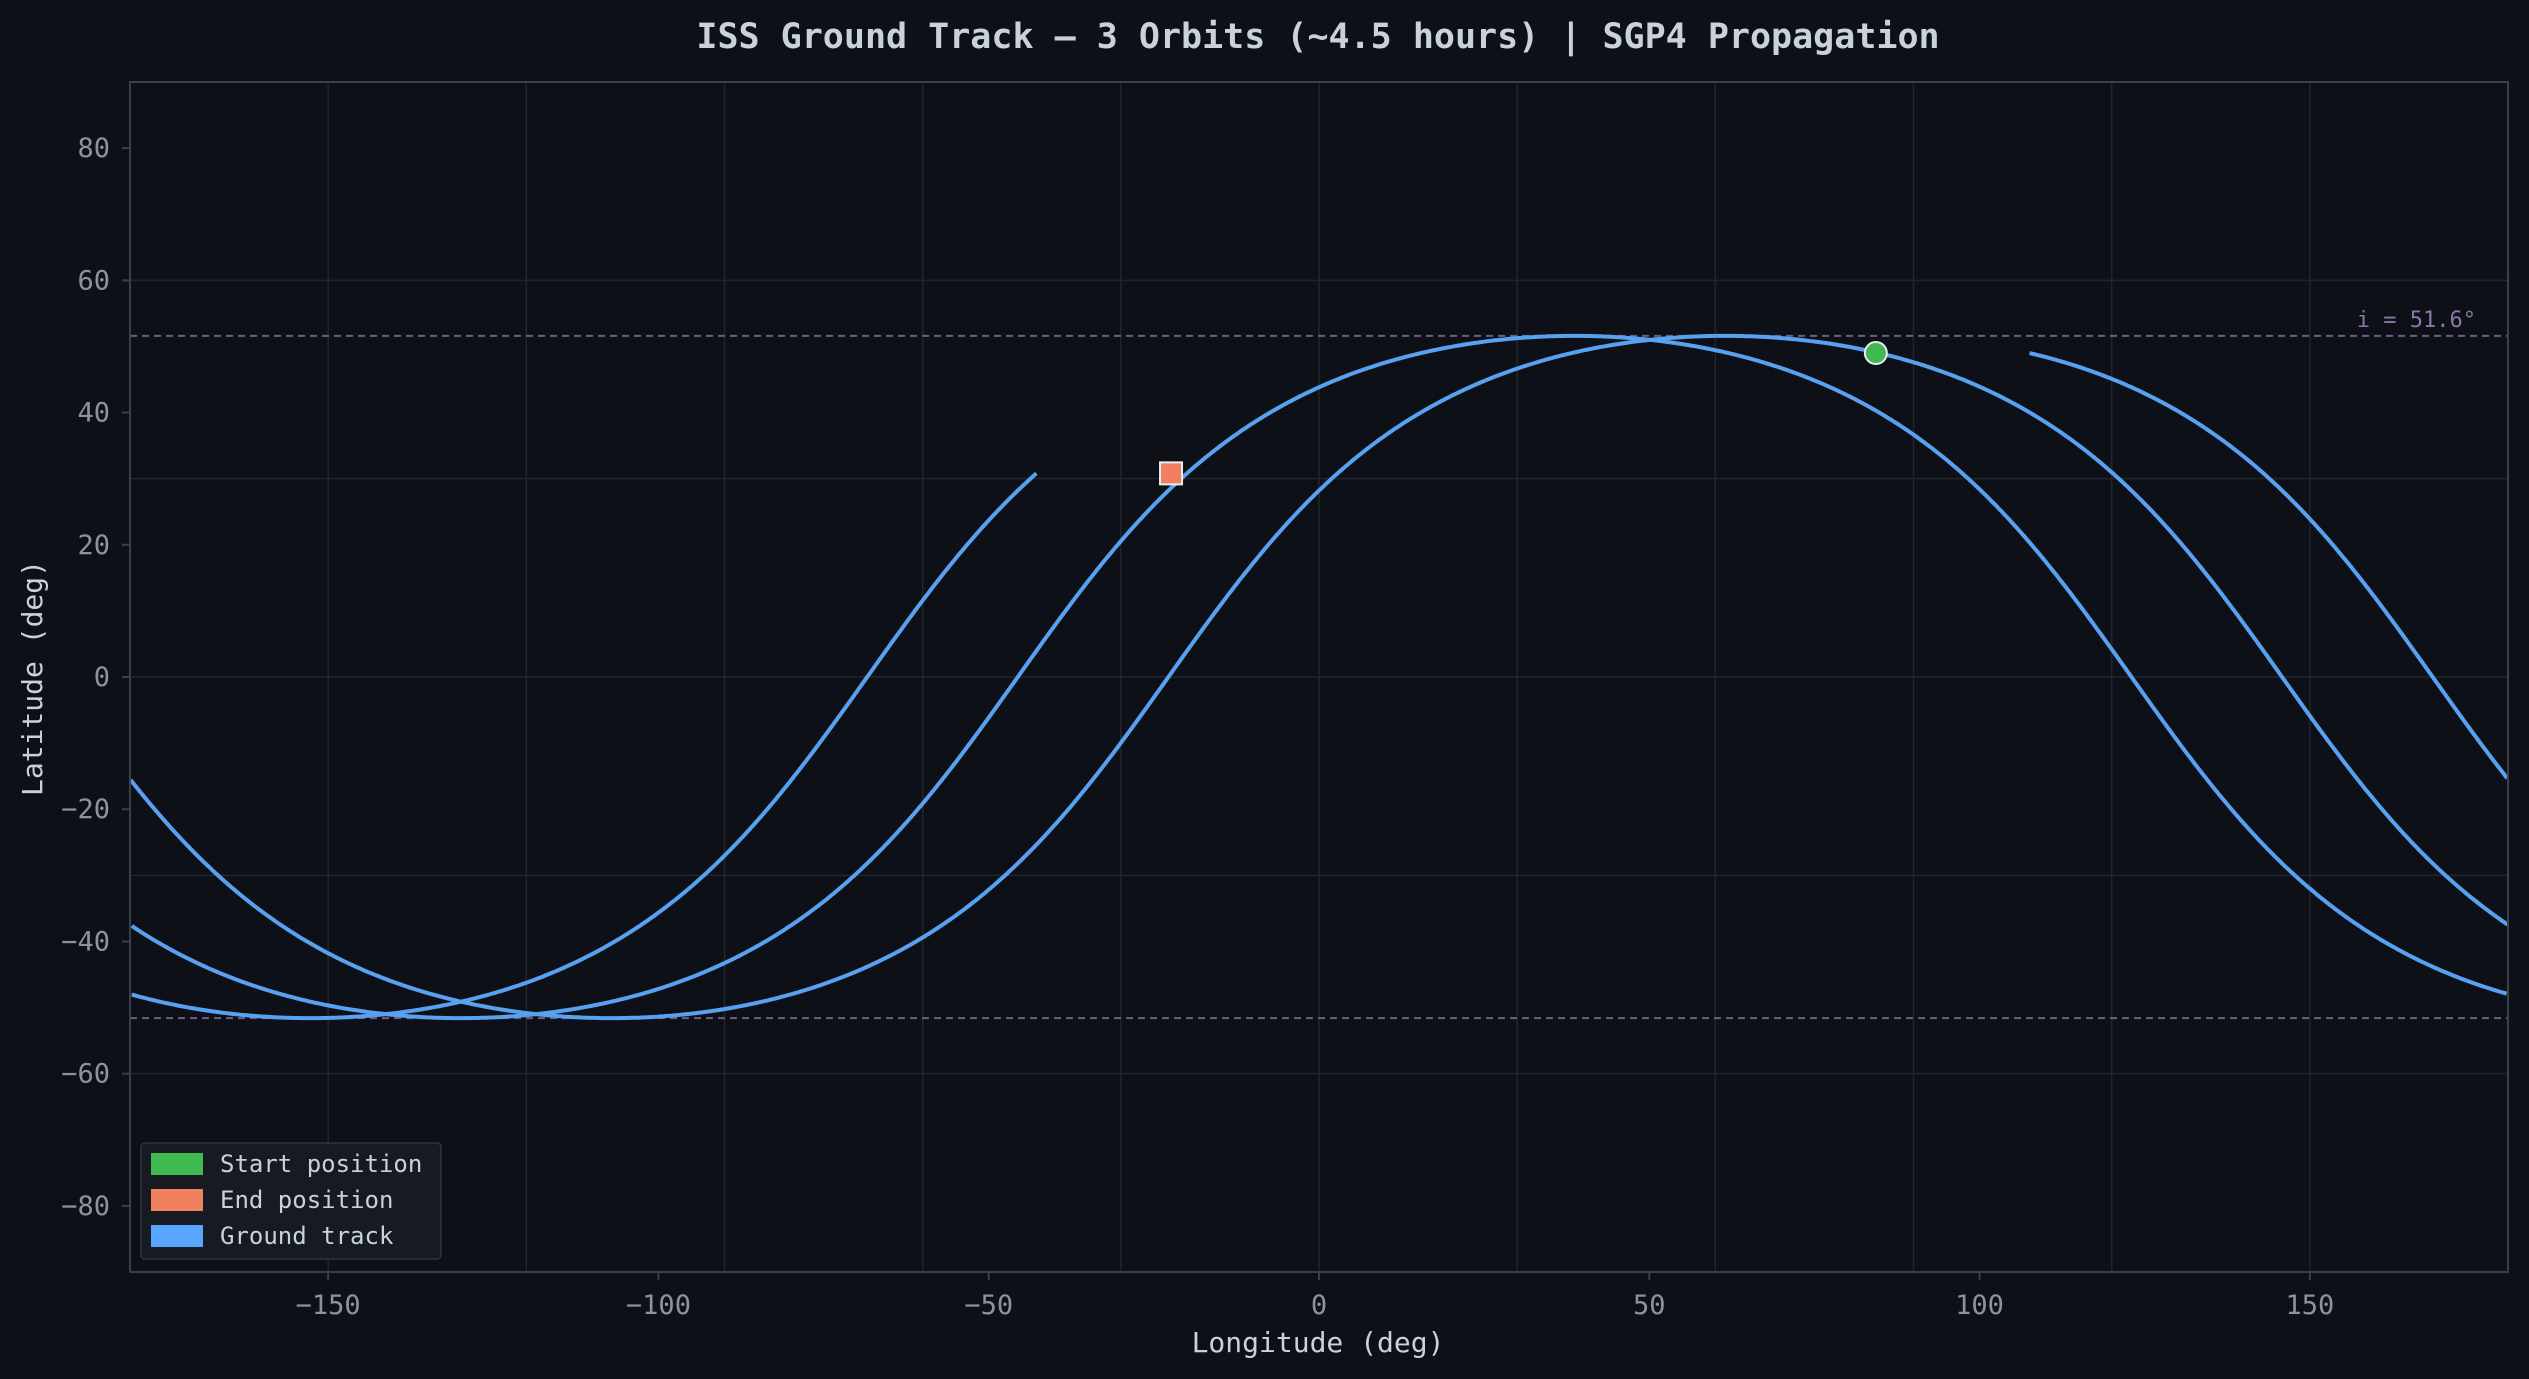 The width and height of the screenshot is (2529, 1379). What do you see at coordinates (2309, 1305) in the screenshot?
I see `x-tick-label: 150` at bounding box center [2309, 1305].